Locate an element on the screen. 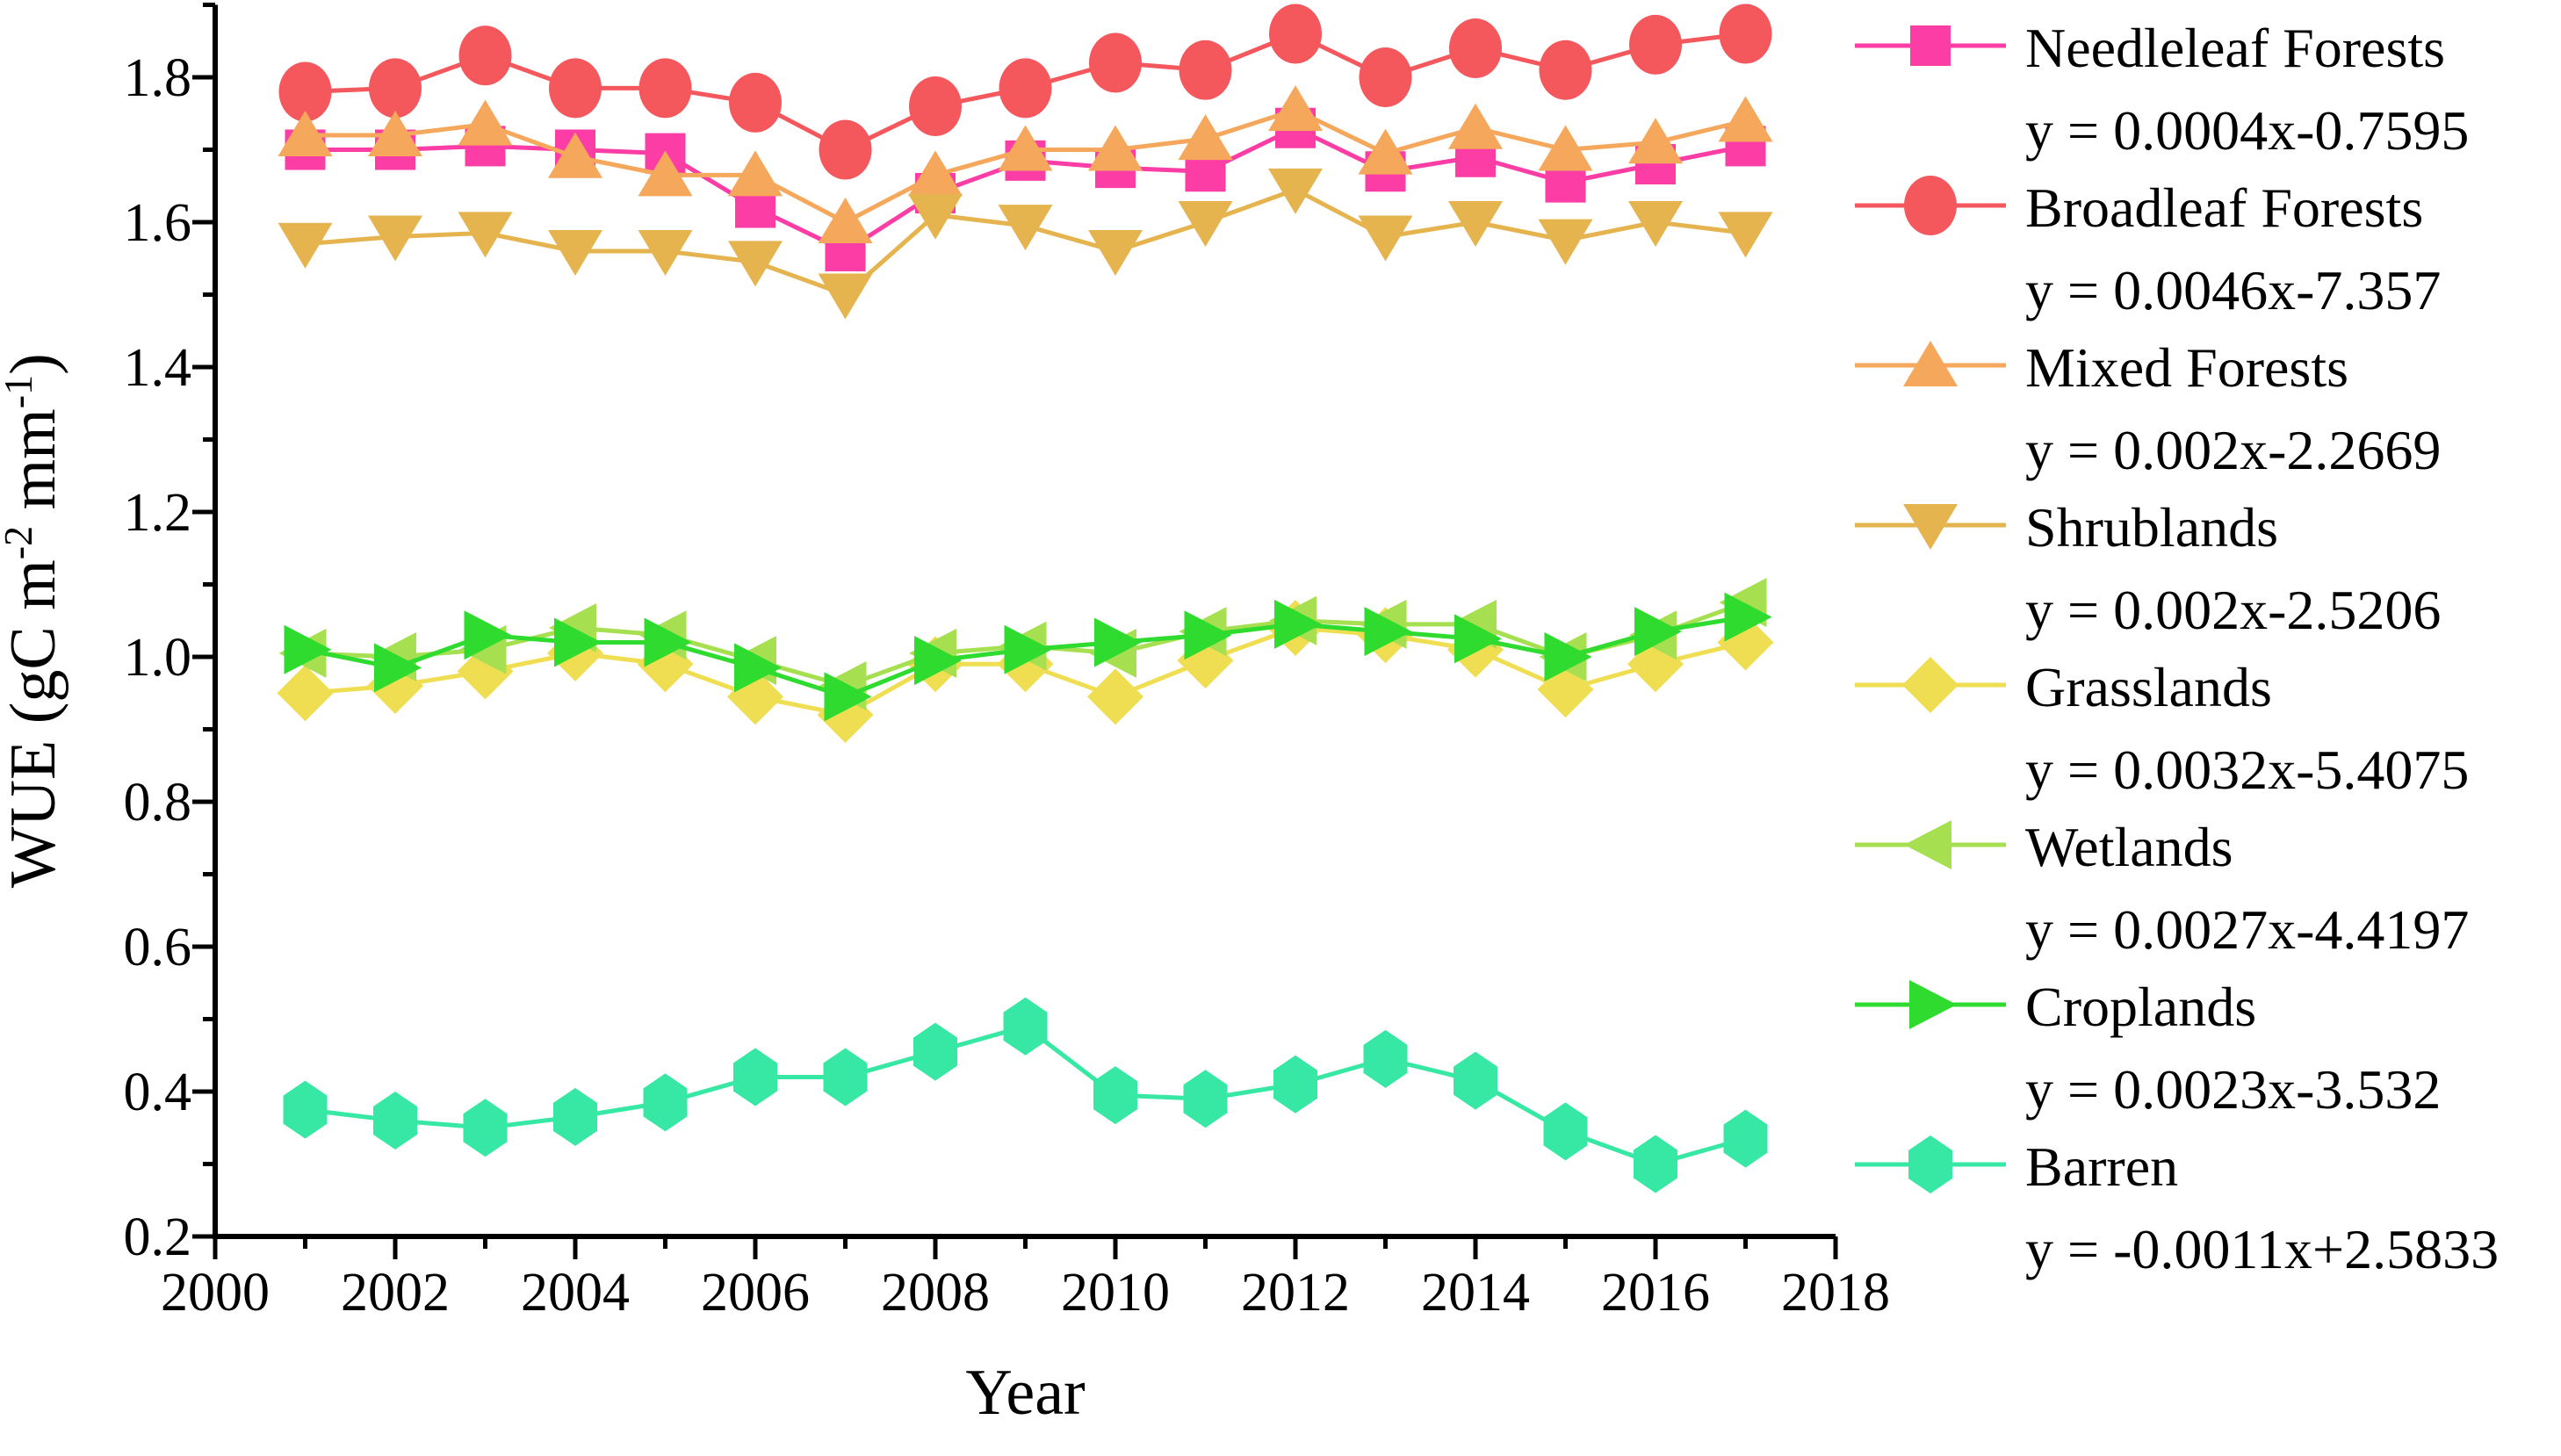 The height and width of the screenshot is (1456, 2561). y-tick-label: 0.6 is located at coordinates (158, 947).